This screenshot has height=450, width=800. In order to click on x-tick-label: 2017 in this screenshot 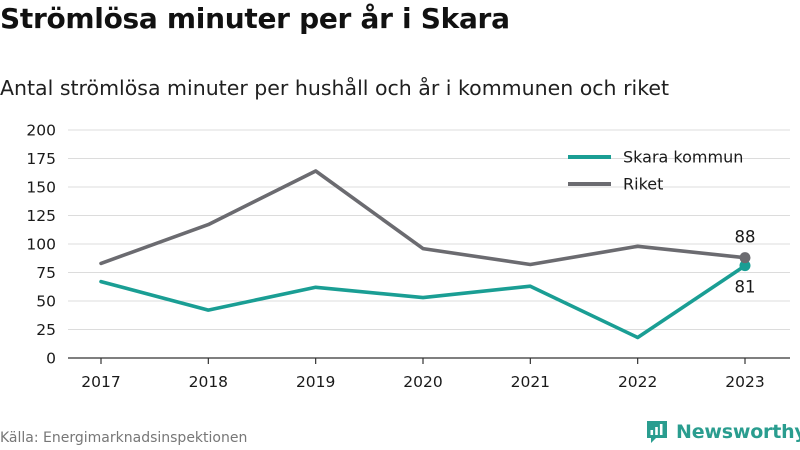, I will do `click(100, 382)`.